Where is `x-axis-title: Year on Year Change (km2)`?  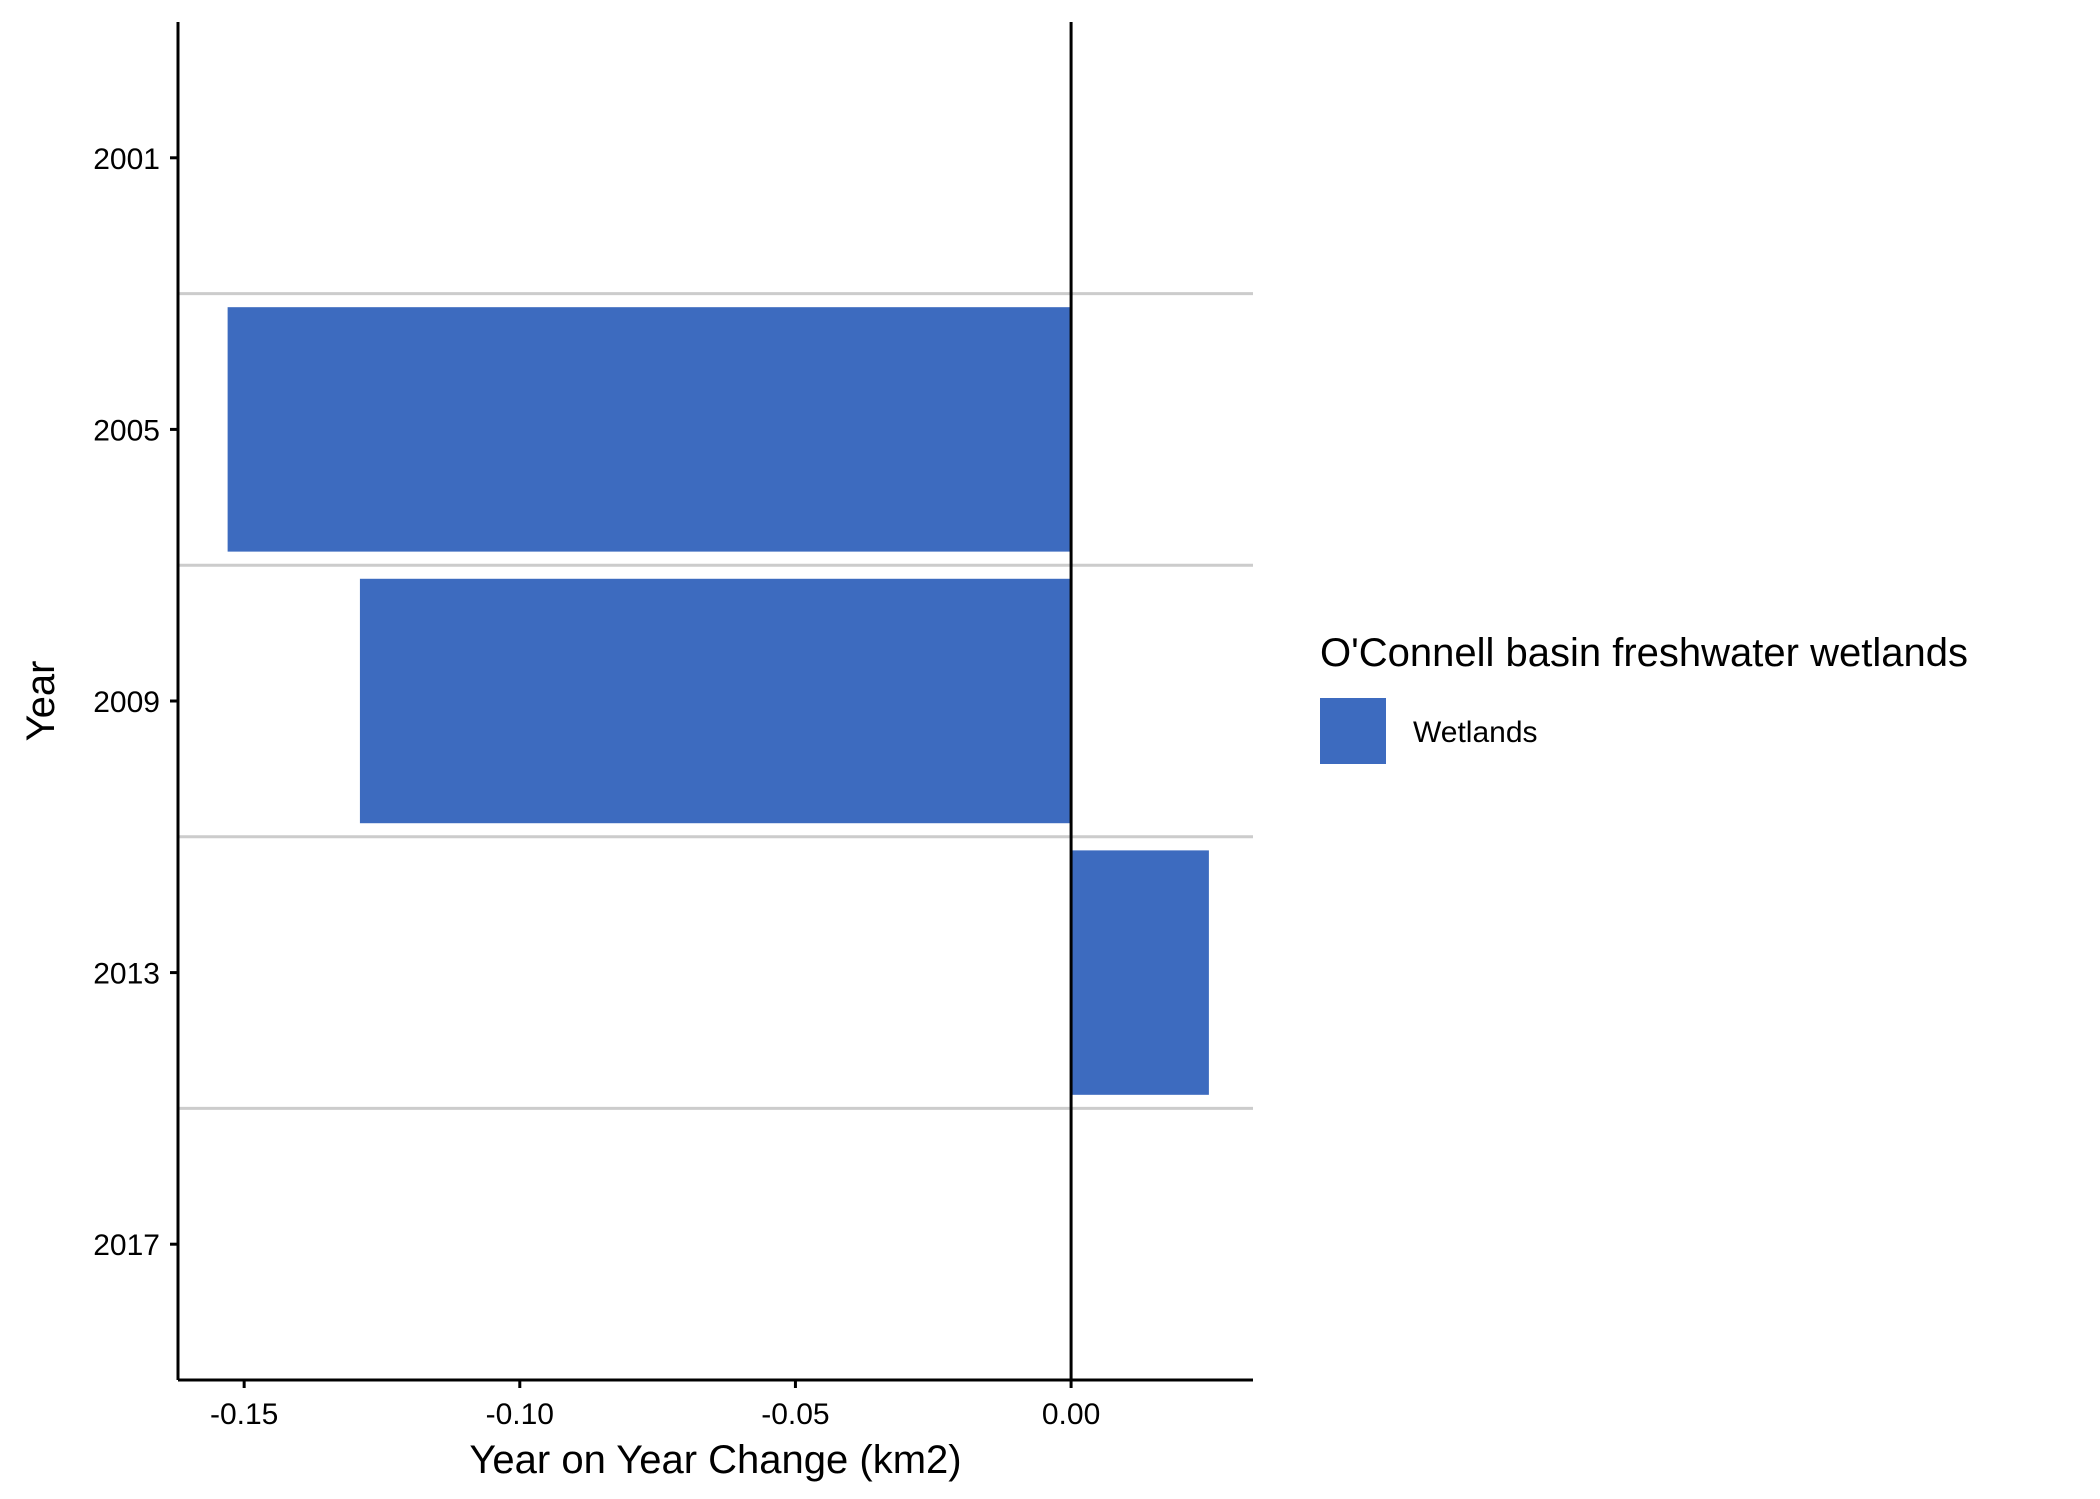
x-axis-title: Year on Year Change (km2) is located at coordinates (715, 1460).